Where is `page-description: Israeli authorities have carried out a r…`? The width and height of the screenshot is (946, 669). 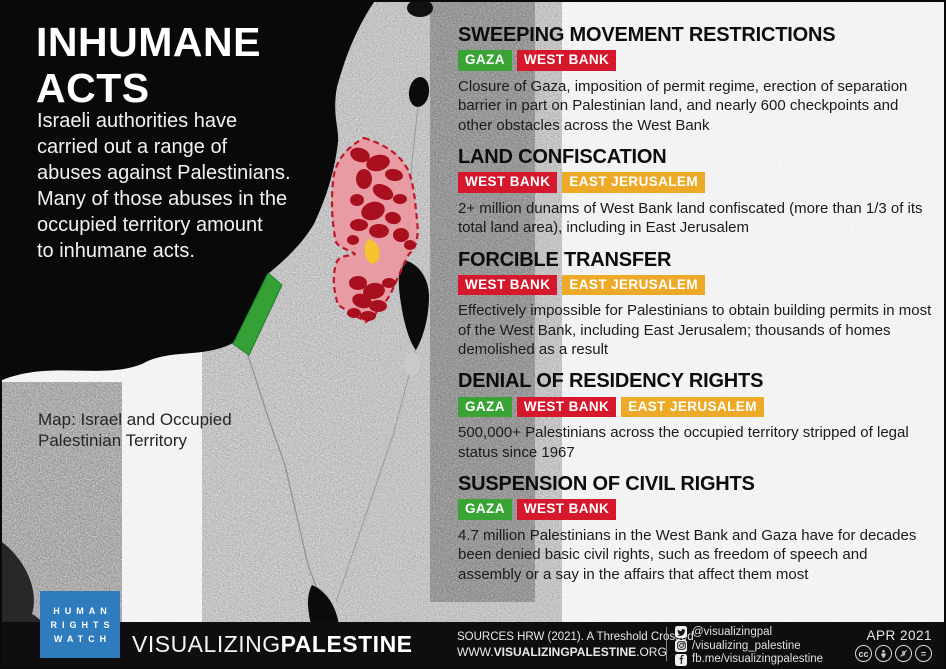 page-description: Israeli authorities have carried out a r… is located at coordinates (164, 186).